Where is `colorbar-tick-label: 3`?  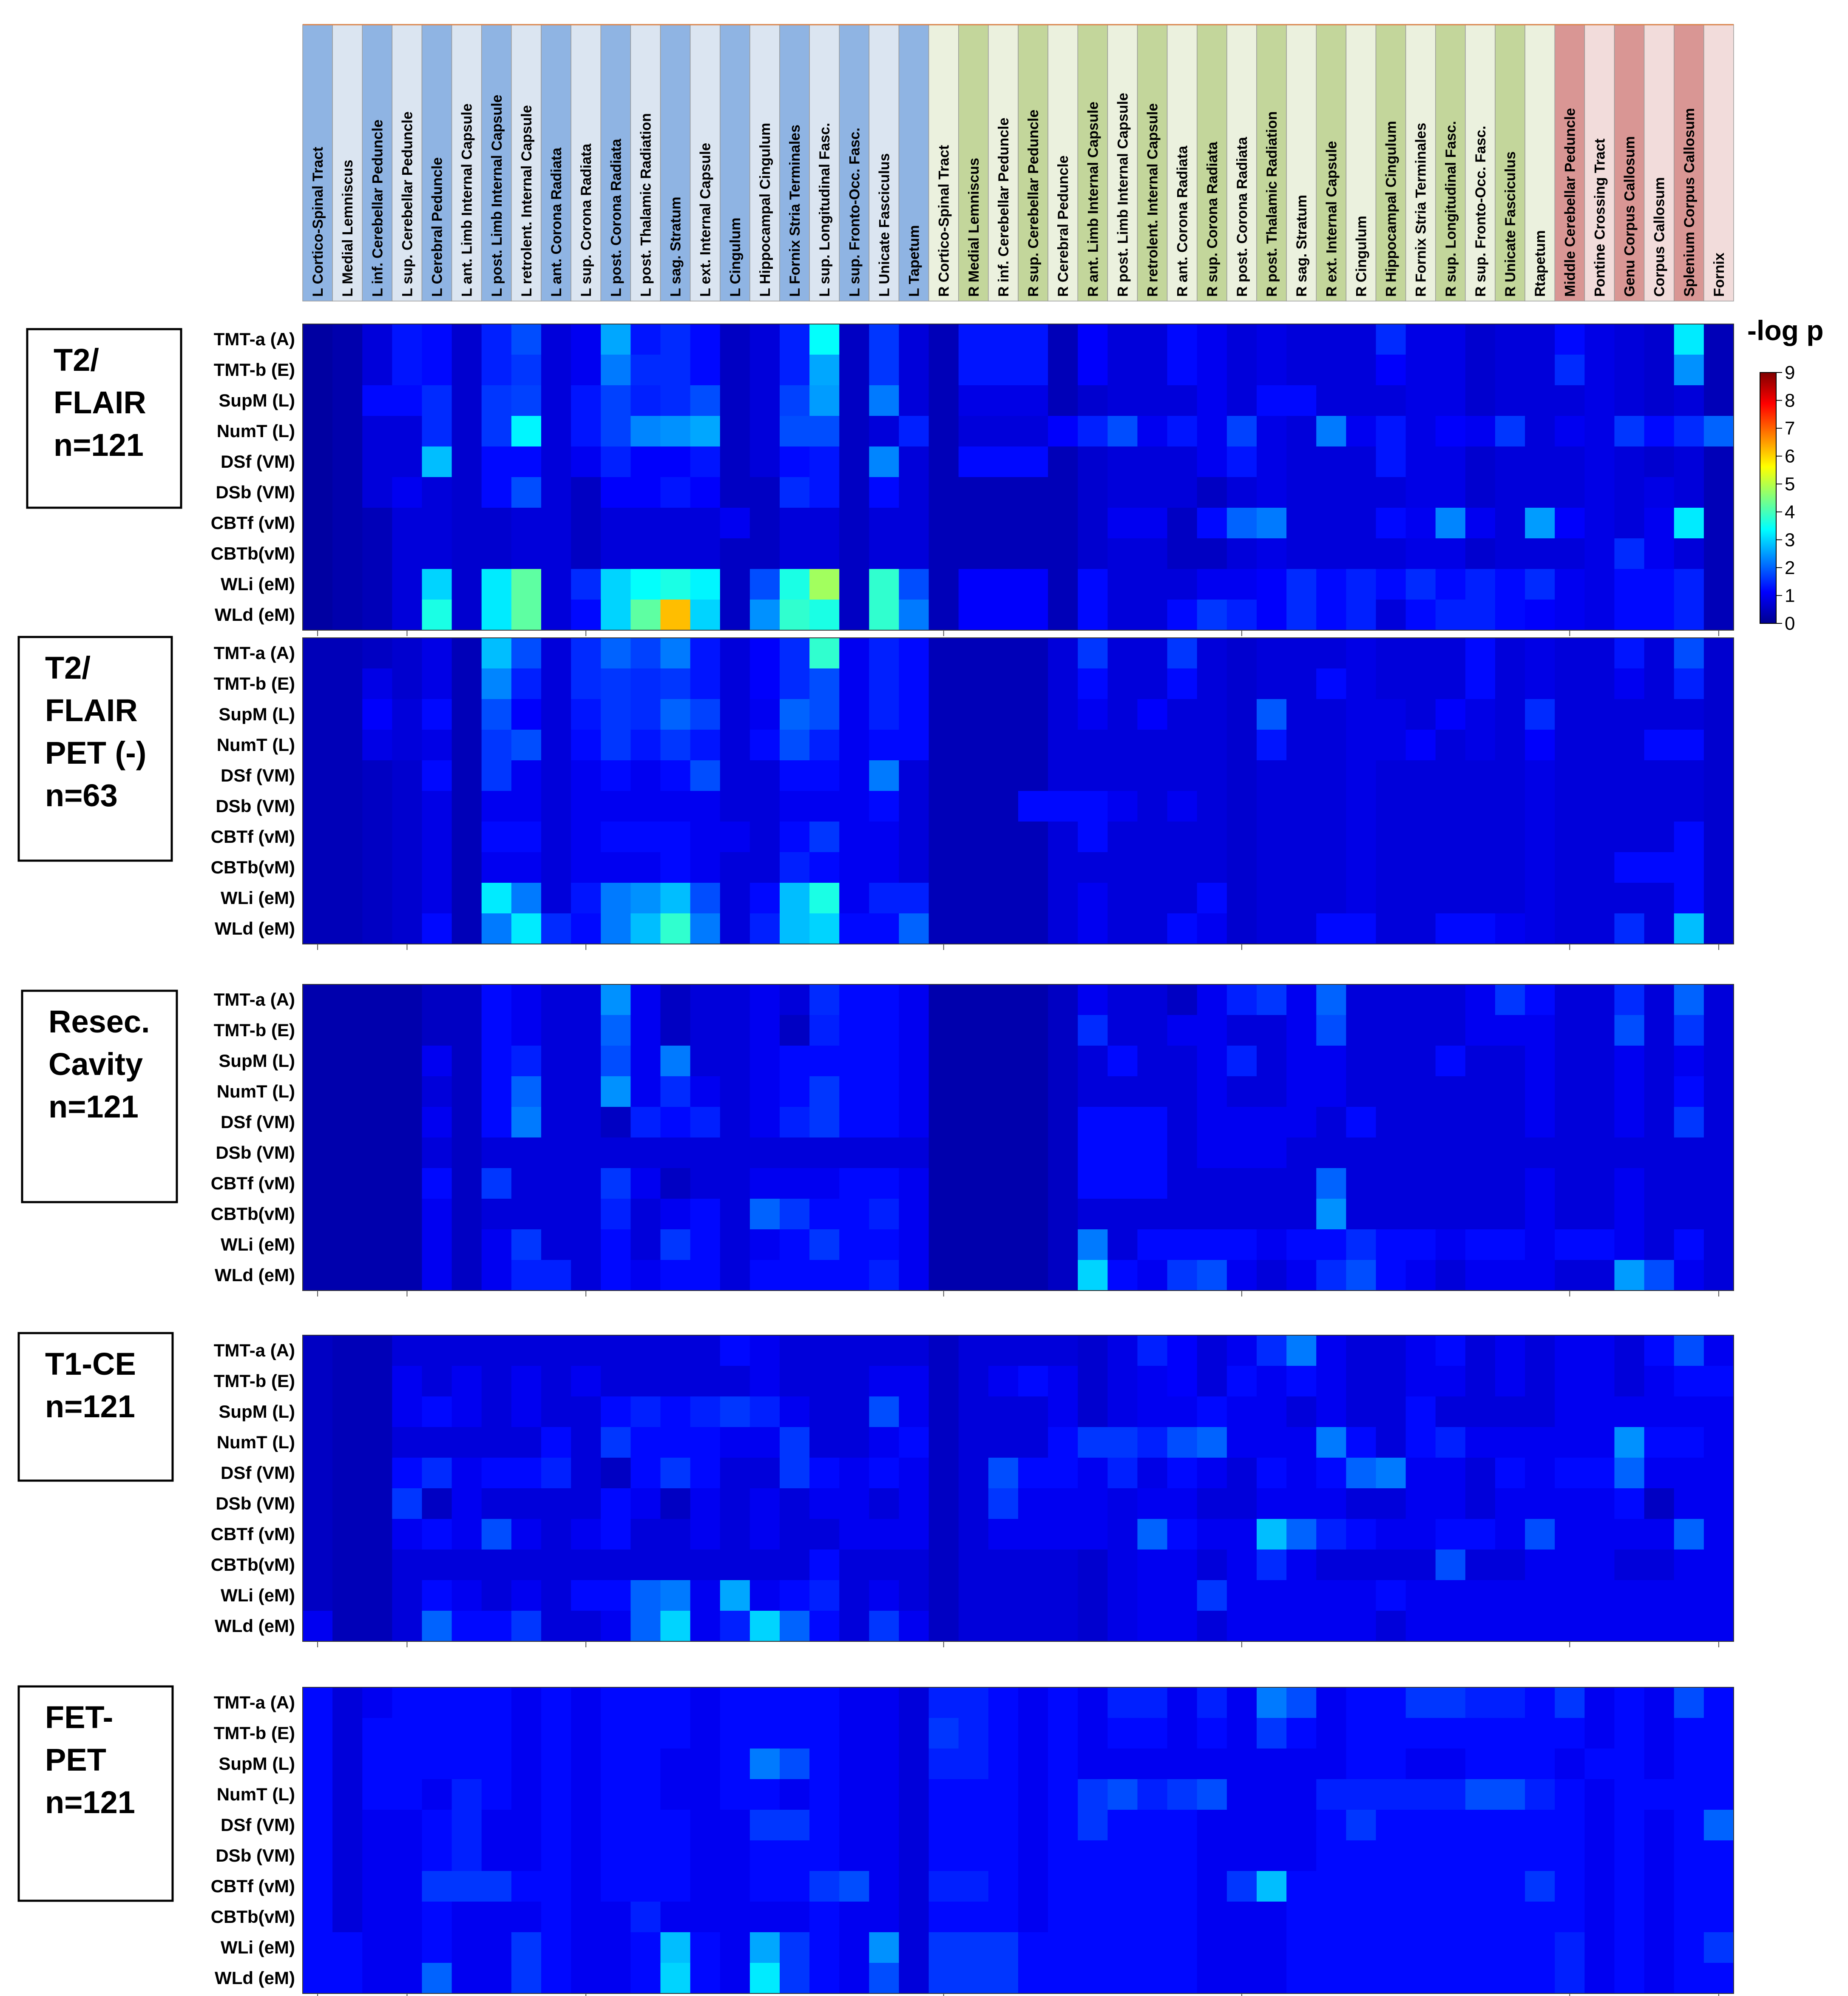 colorbar-tick-label: 3 is located at coordinates (1790, 539).